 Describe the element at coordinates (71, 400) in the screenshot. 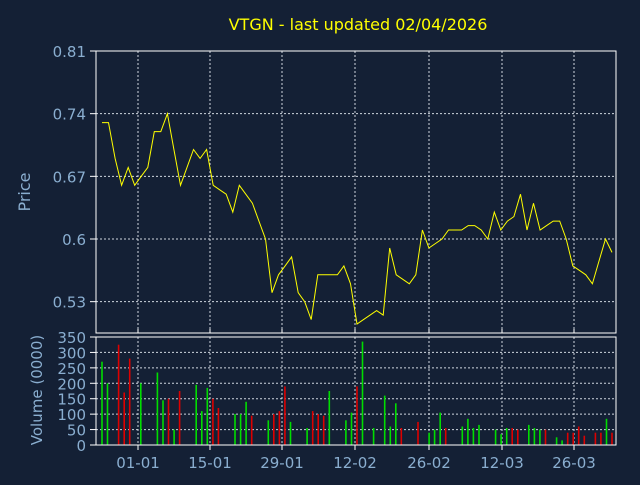

I see `volume-y-tick-label: 150` at that location.